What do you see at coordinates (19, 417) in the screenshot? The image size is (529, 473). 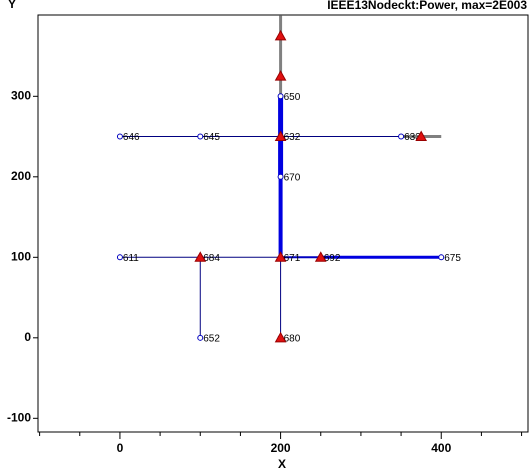 I see `y-tick-label: -100` at bounding box center [19, 417].